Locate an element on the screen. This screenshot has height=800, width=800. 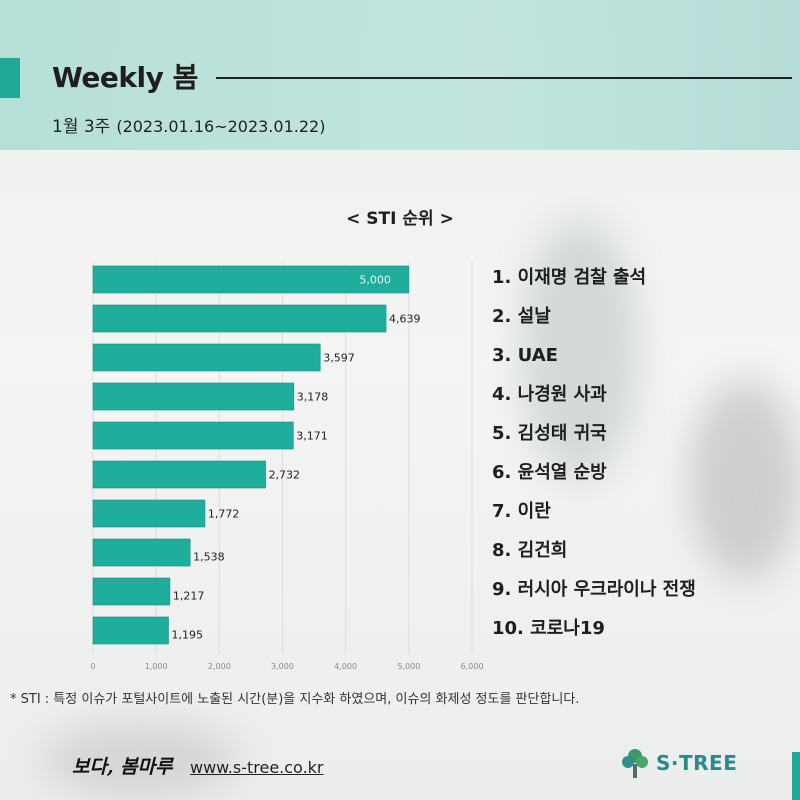
bar-value-label: 3,597 is located at coordinates (339, 358).